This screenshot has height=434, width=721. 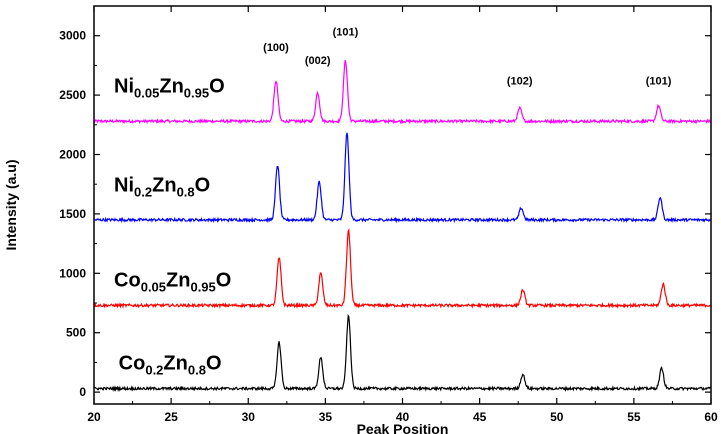 I want to click on peak-label: (002), so click(x=318, y=61).